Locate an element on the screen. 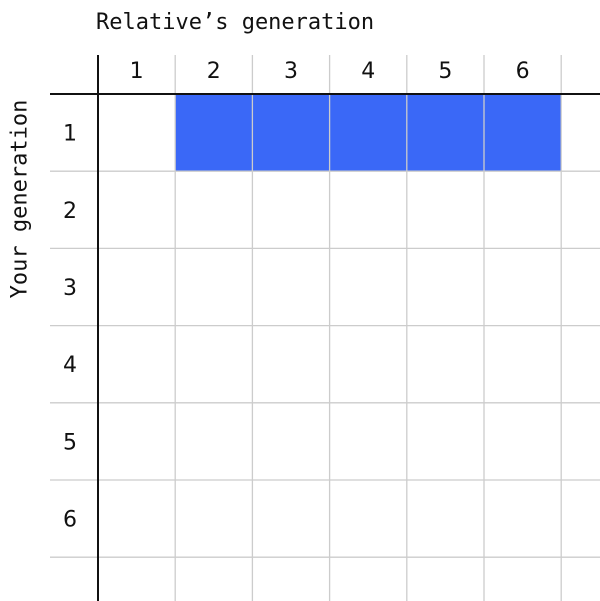  highlight-cell-r1-c4 is located at coordinates (368, 133).